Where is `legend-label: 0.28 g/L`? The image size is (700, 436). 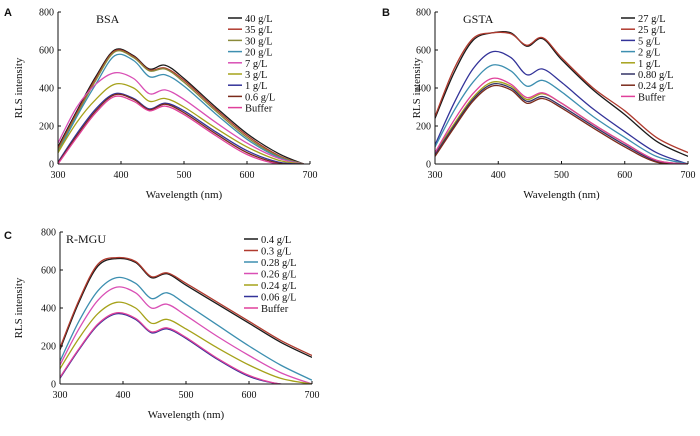
legend-label: 0.28 g/L is located at coordinates (279, 263).